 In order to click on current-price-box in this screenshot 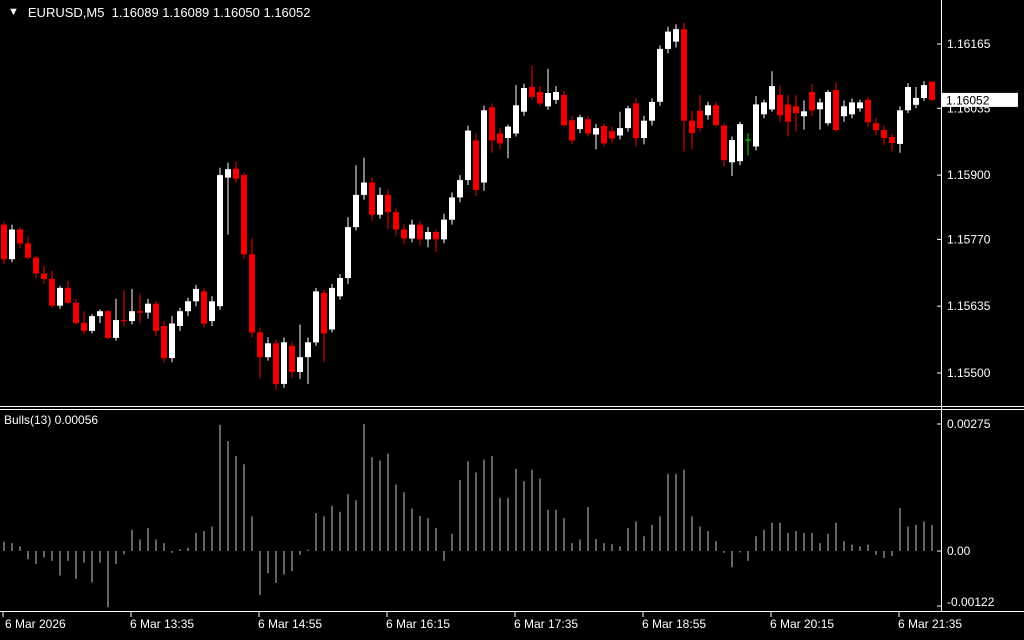, I will do `click(980, 99)`.